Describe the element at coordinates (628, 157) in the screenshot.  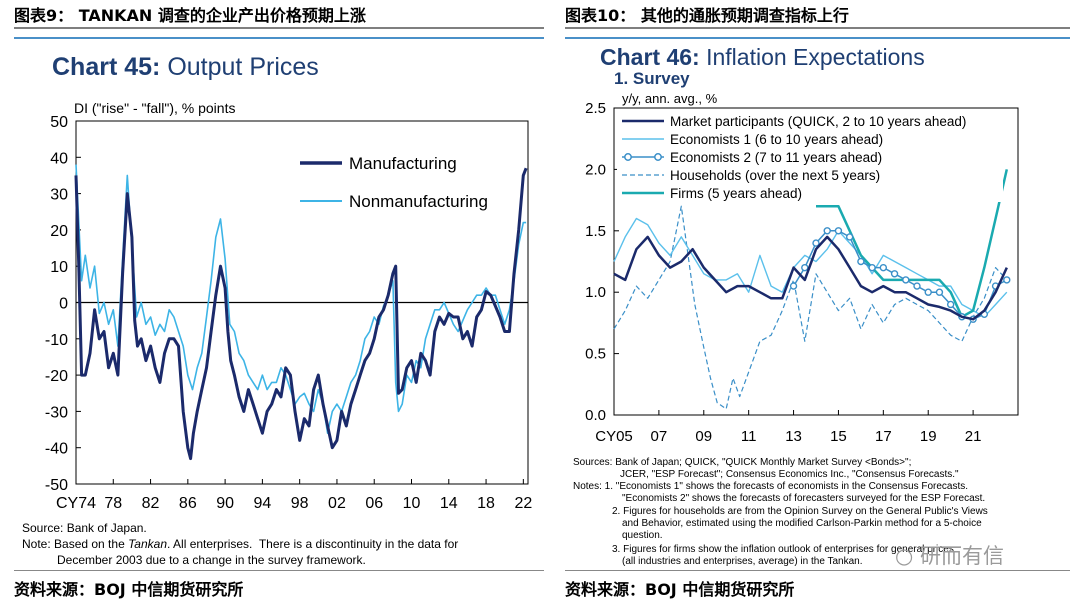
I see `chart46-legend-economists2-marker-a` at that location.